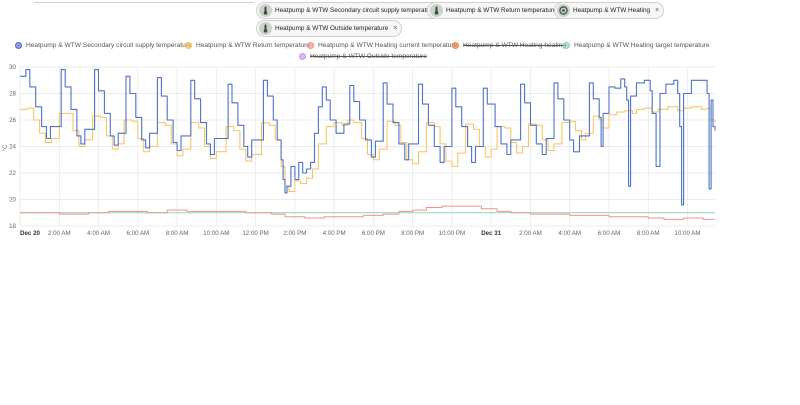 The width and height of the screenshot is (800, 405). I want to click on entity-chip-heating: Heatpump & WTW Heating ×, so click(609, 10).